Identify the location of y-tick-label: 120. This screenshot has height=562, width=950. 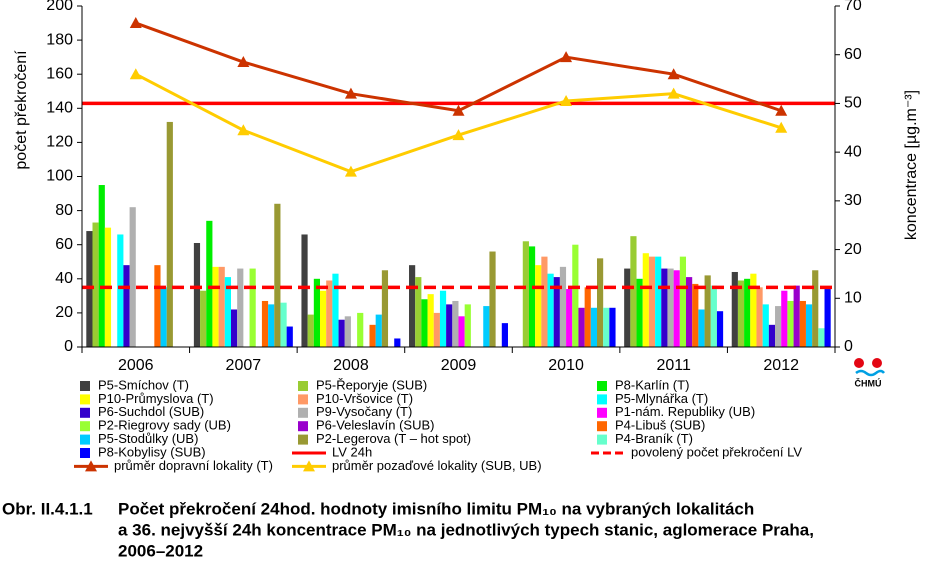
(59, 142).